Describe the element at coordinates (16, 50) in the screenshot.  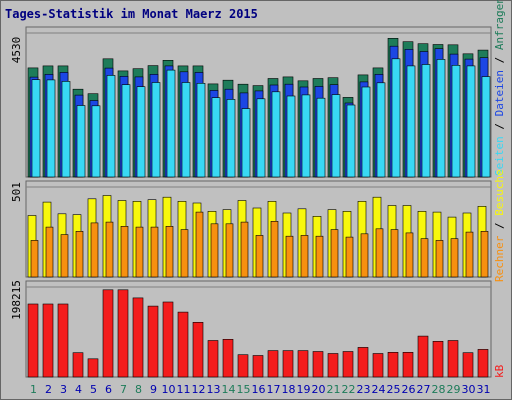
I see `requests-ymax-label: 4530` at that location.